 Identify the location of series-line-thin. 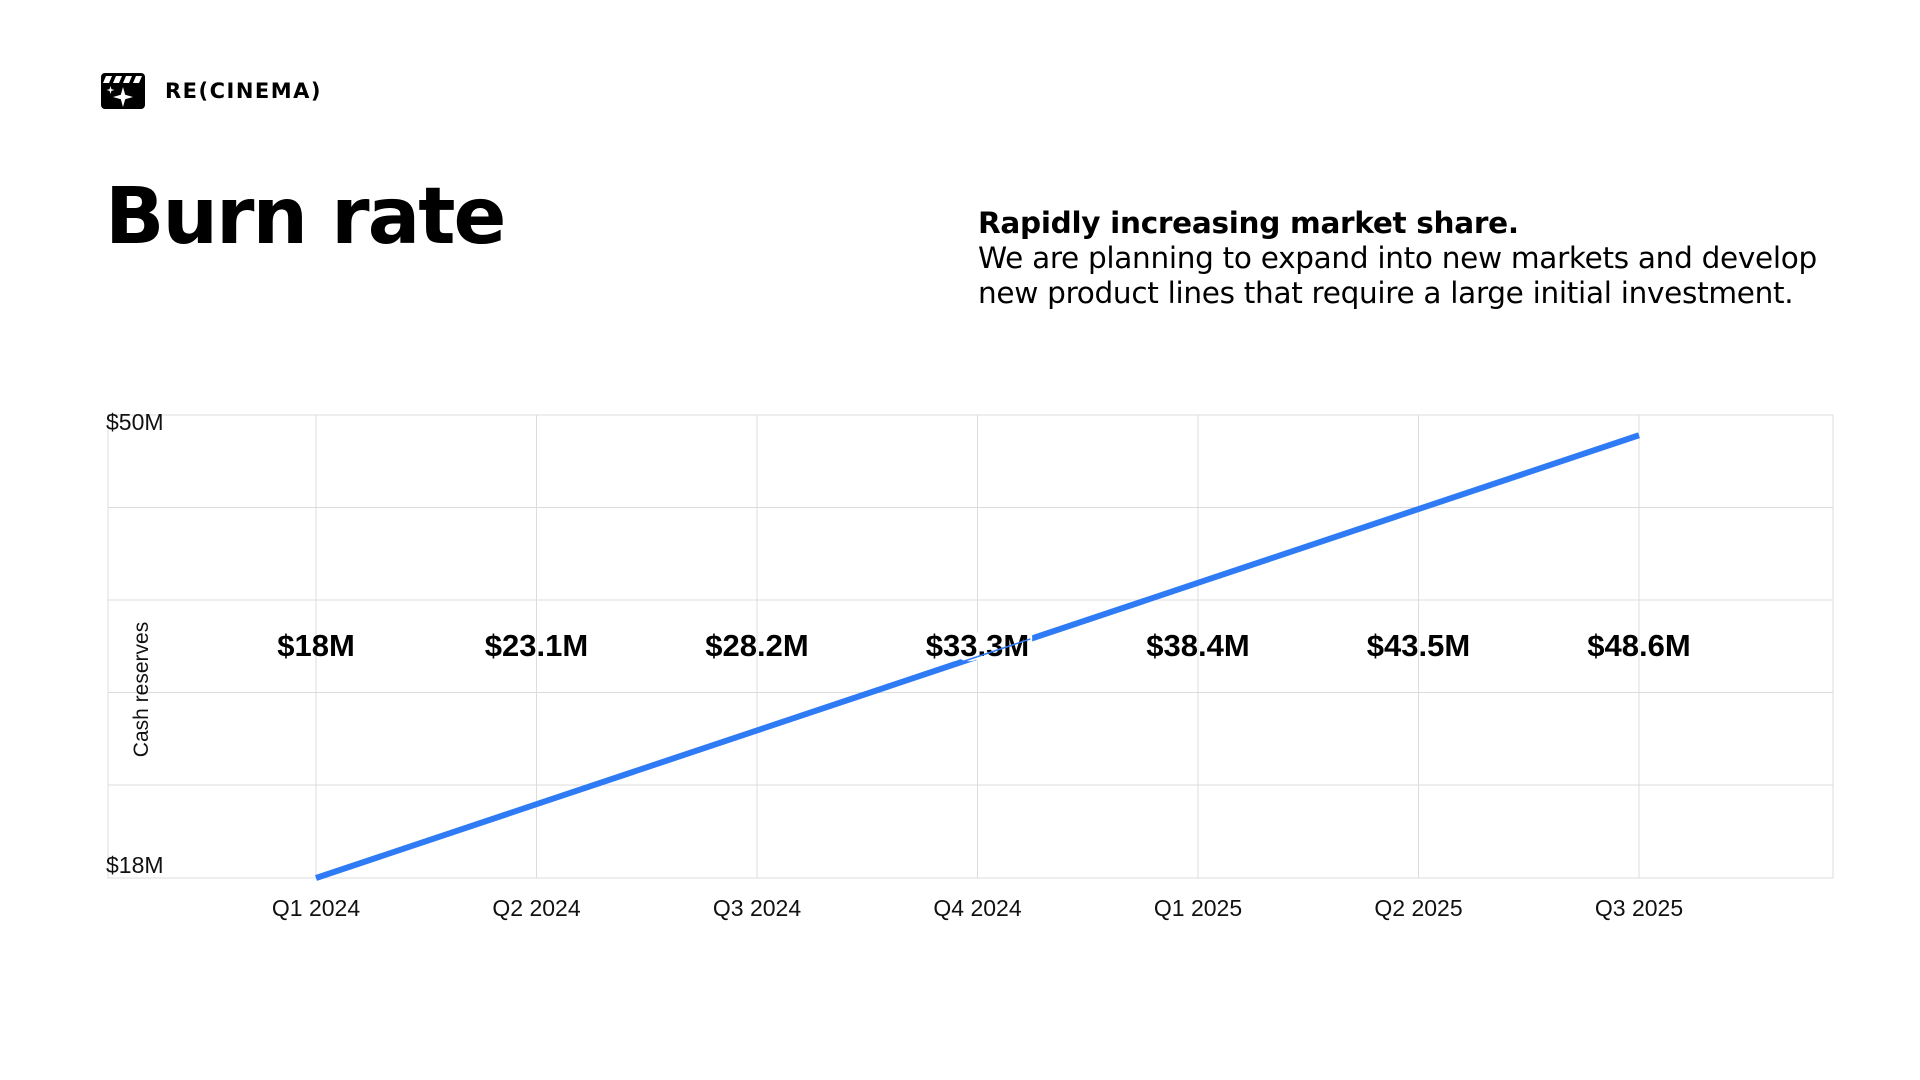
(971, 659).